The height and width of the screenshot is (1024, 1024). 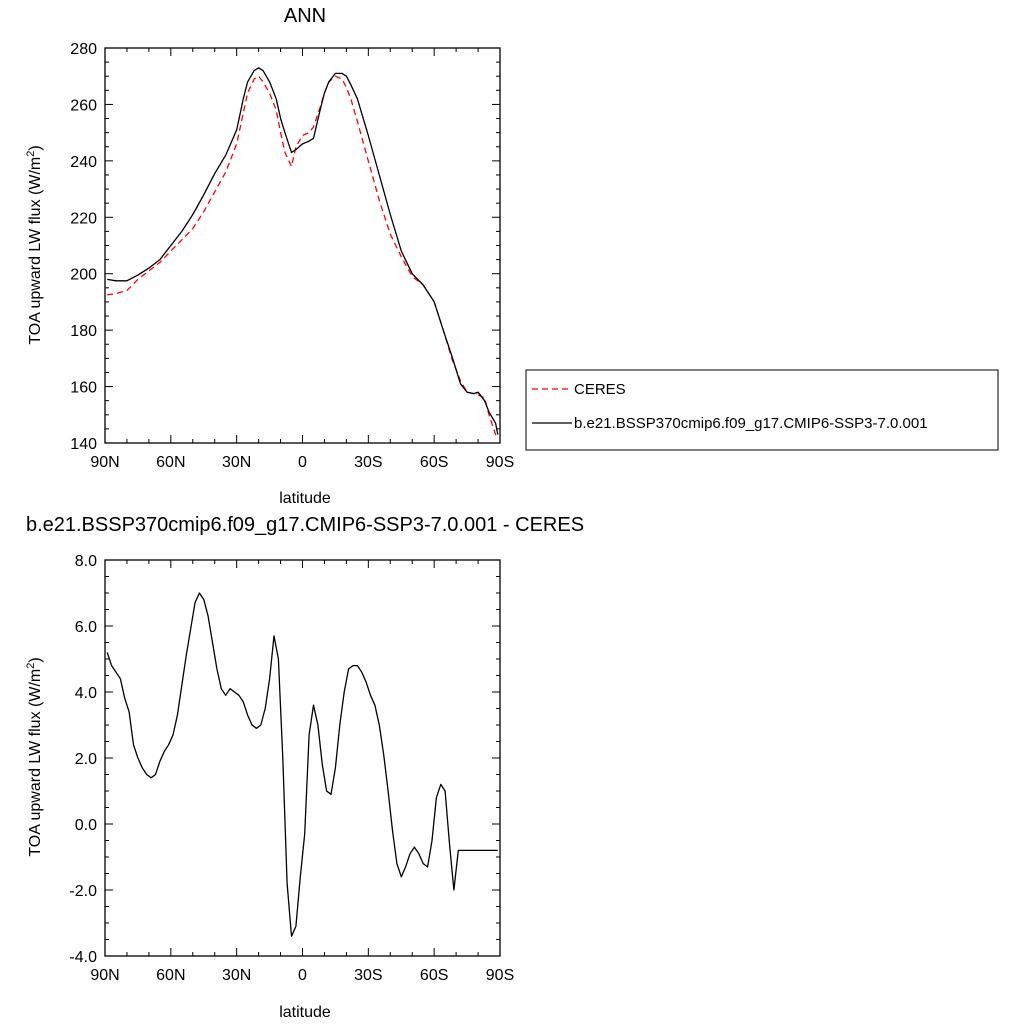 What do you see at coordinates (83, 891) in the screenshot?
I see `bottom-y-tick-label: -2.0` at bounding box center [83, 891].